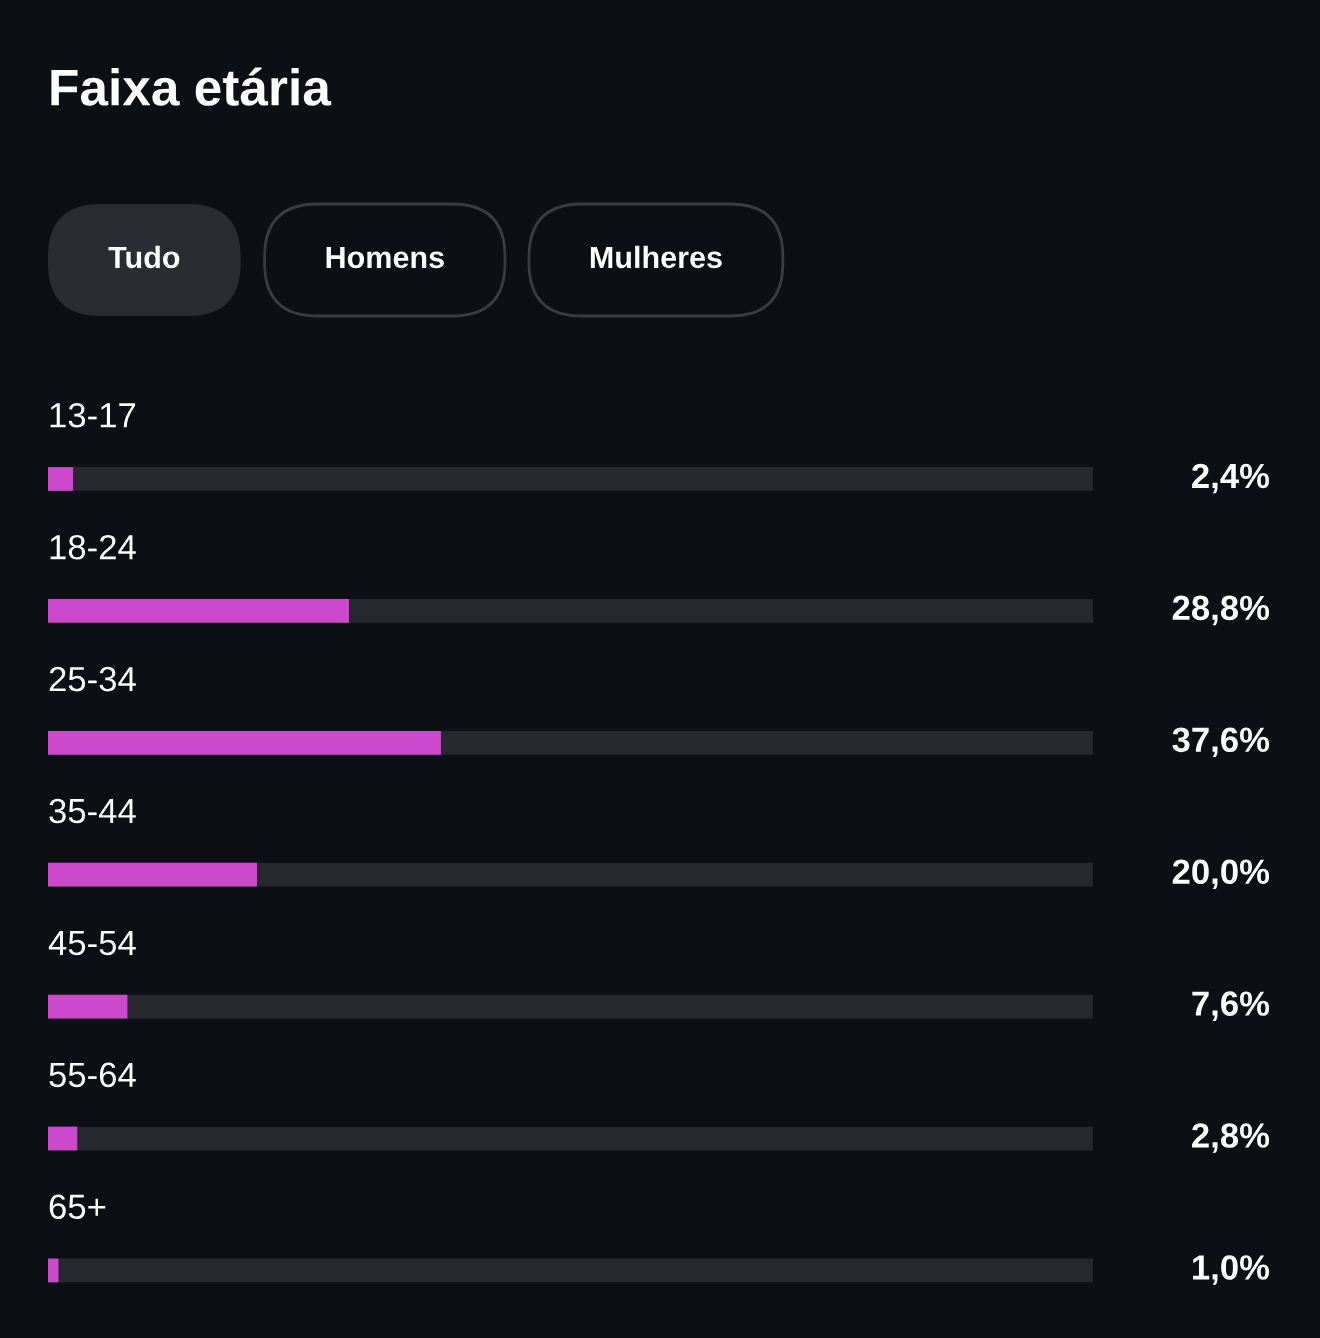  Describe the element at coordinates (656, 257) in the screenshot. I see `text: Mulheres` at that location.